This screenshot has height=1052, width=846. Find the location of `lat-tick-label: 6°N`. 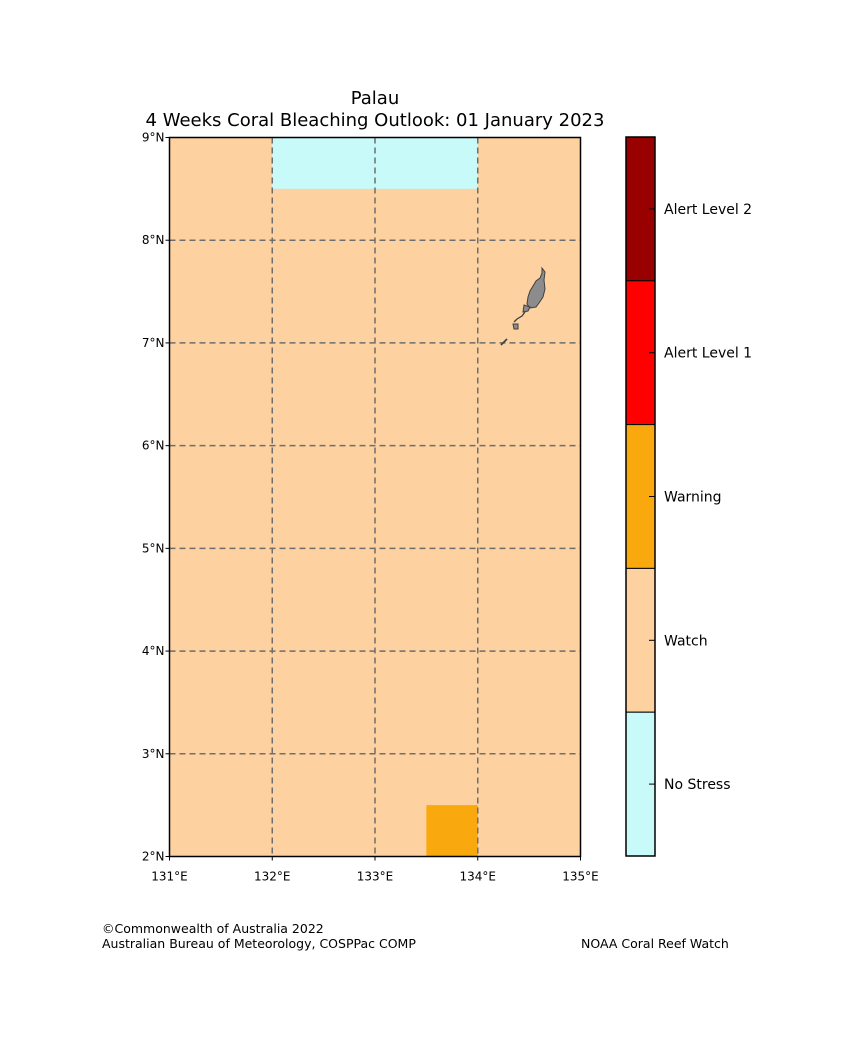

lat-tick-label: 6°N is located at coordinates (153, 446).